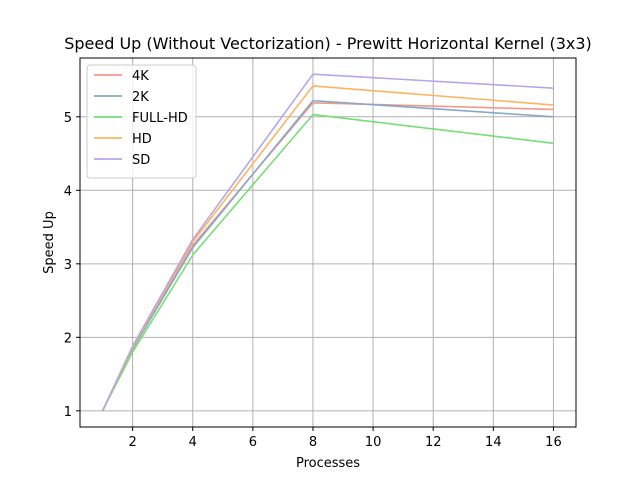 Image resolution: width=640 pixels, height=480 pixels. What do you see at coordinates (313, 442) in the screenshot?
I see `x-tick-label: 8` at bounding box center [313, 442].